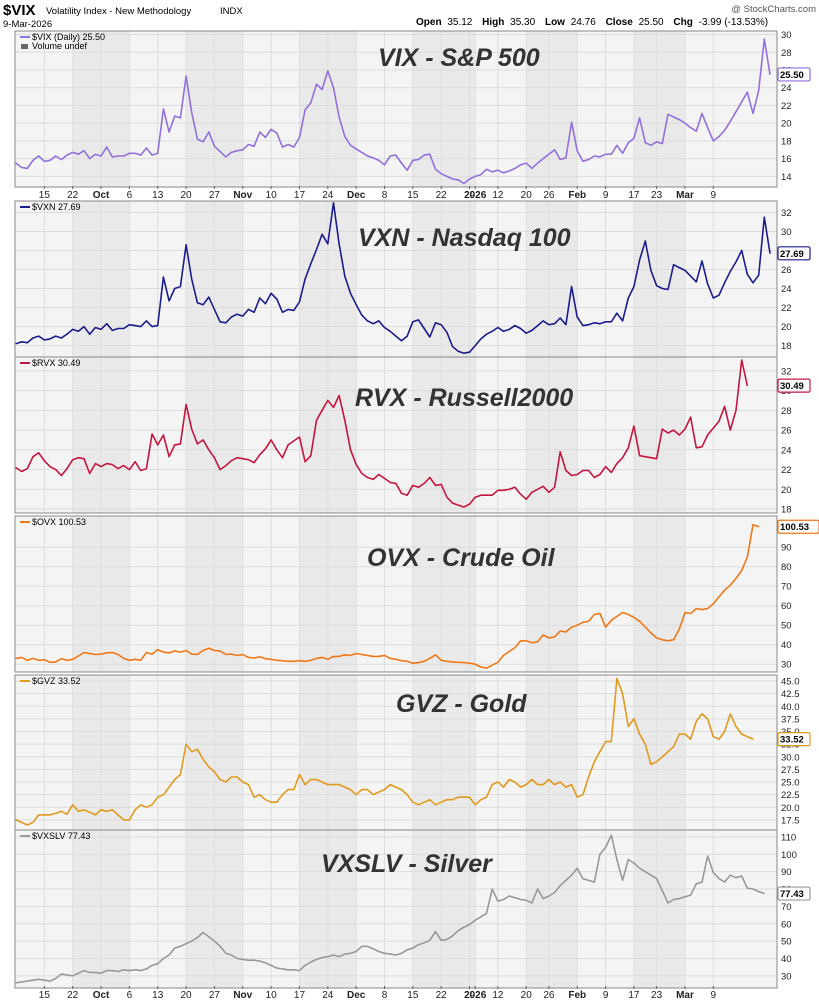 The height and width of the screenshot is (1003, 819). I want to click on y-tick-label: 24, so click(786, 289).